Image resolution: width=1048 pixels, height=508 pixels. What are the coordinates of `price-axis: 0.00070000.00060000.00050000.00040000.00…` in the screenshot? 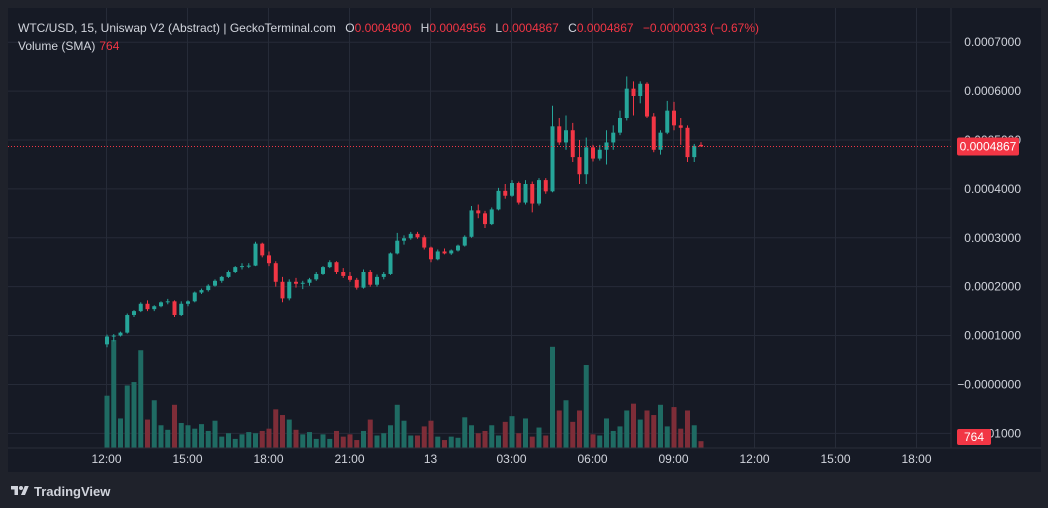 It's located at (989, 237).